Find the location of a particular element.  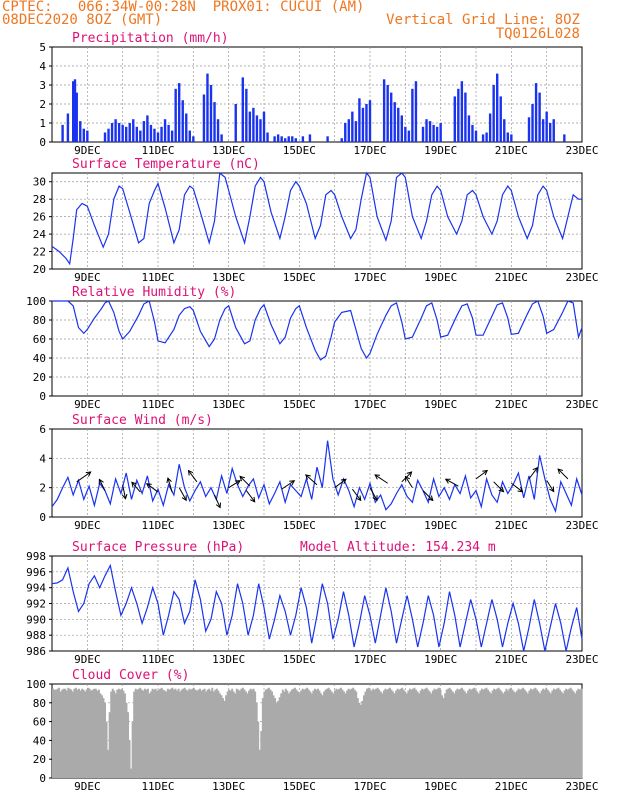

x-tick-label: 21DEC is located at coordinates (511, 404).